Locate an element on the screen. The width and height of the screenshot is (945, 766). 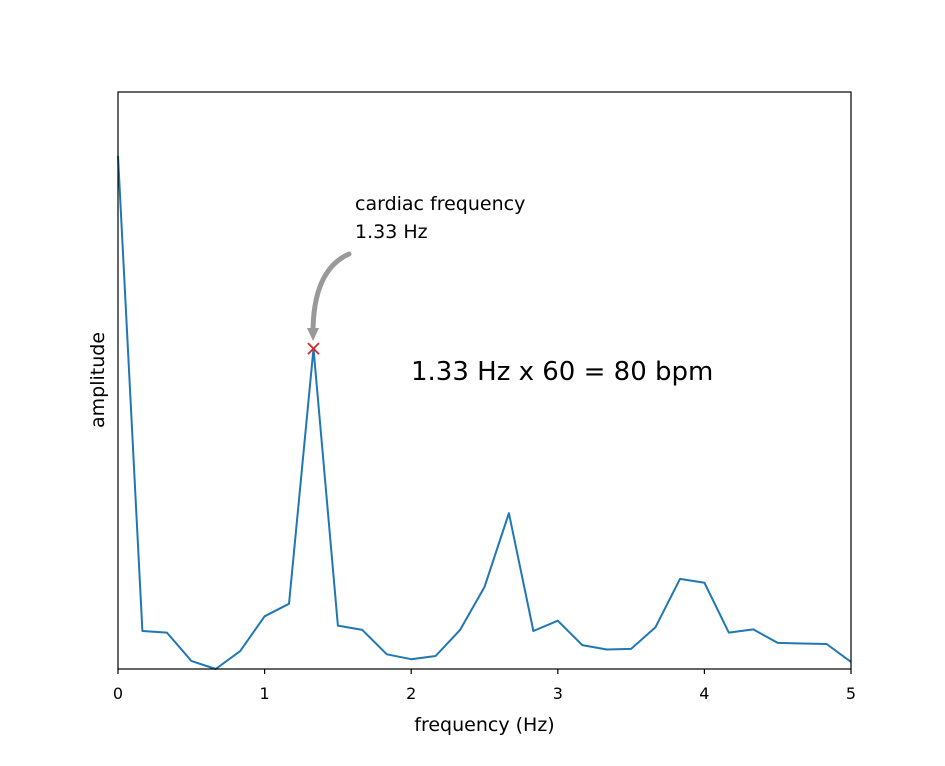
y-axis-label: amplitude is located at coordinates (98, 380).